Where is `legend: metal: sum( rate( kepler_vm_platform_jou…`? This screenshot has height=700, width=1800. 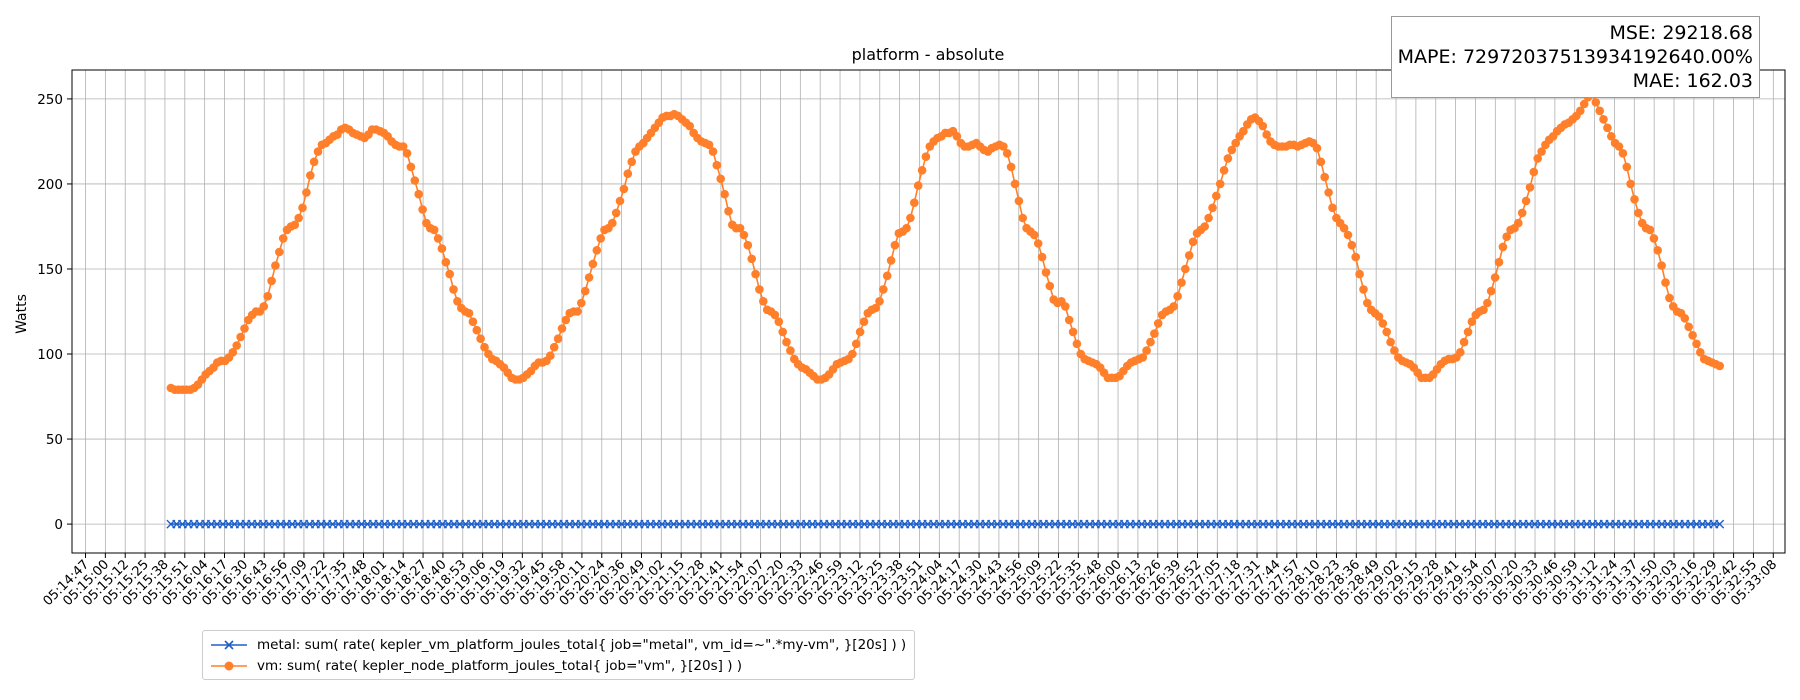 legend: metal: sum( rate( kepler_vm_platform_jou… is located at coordinates (559, 655).